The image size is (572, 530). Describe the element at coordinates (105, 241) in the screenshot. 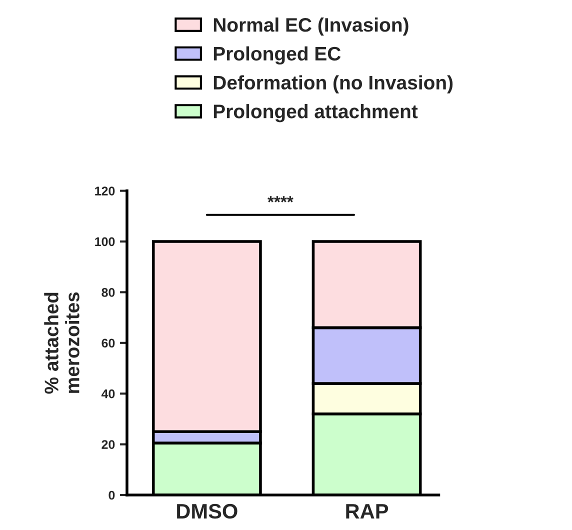

I see `y-tick-label: 100` at that location.